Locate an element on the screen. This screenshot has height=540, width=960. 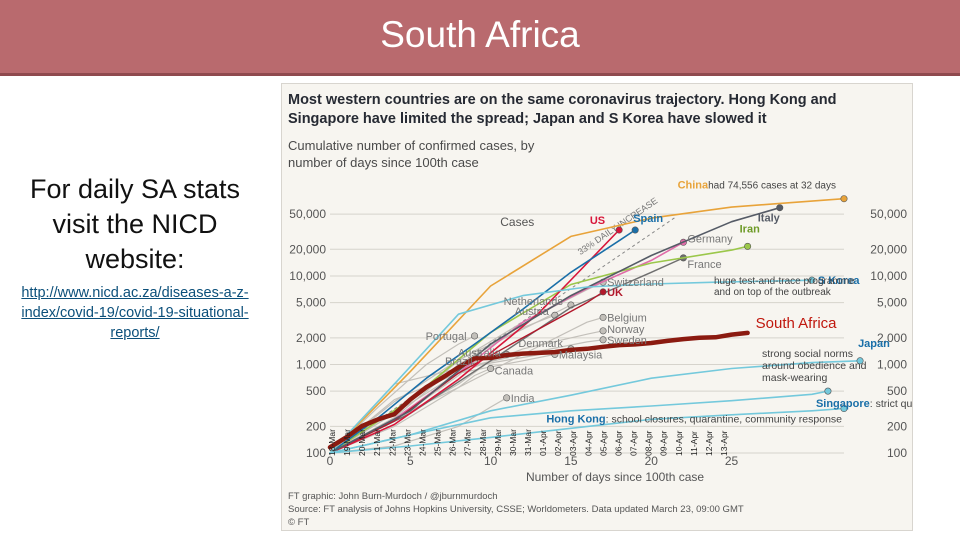
series-line-spain is located at coordinates (483, 341).